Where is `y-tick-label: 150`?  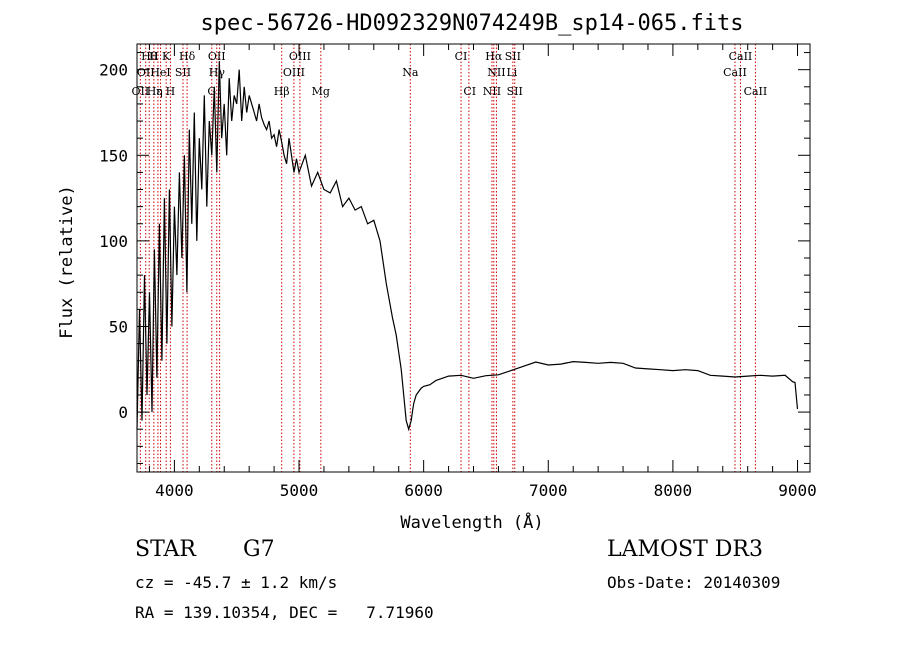 y-tick-label: 150 is located at coordinates (113, 155).